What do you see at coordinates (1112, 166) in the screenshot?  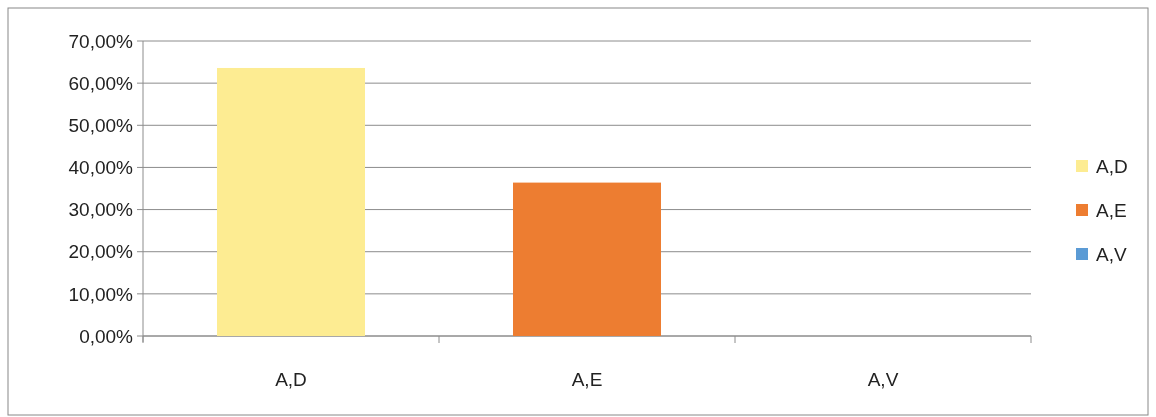 I see `legend-label: A,D` at bounding box center [1112, 166].